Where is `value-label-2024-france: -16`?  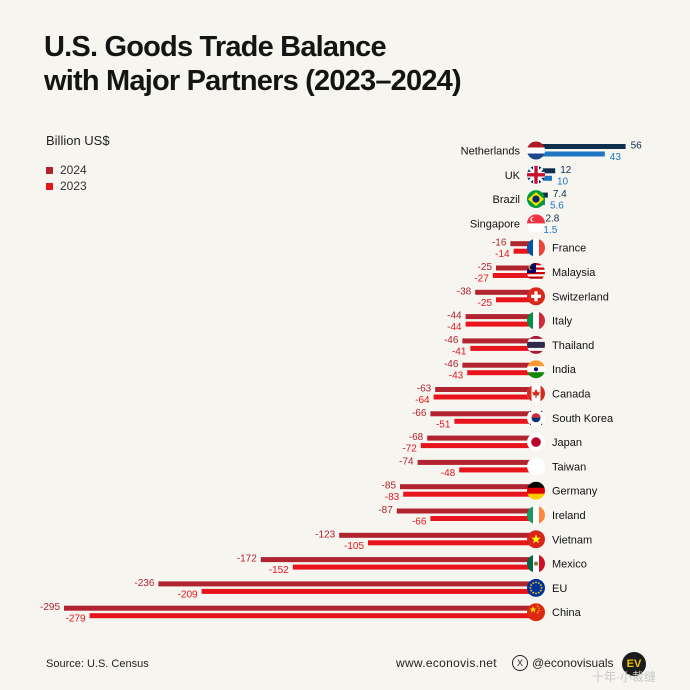 value-label-2024-france: -16 is located at coordinates (499, 243).